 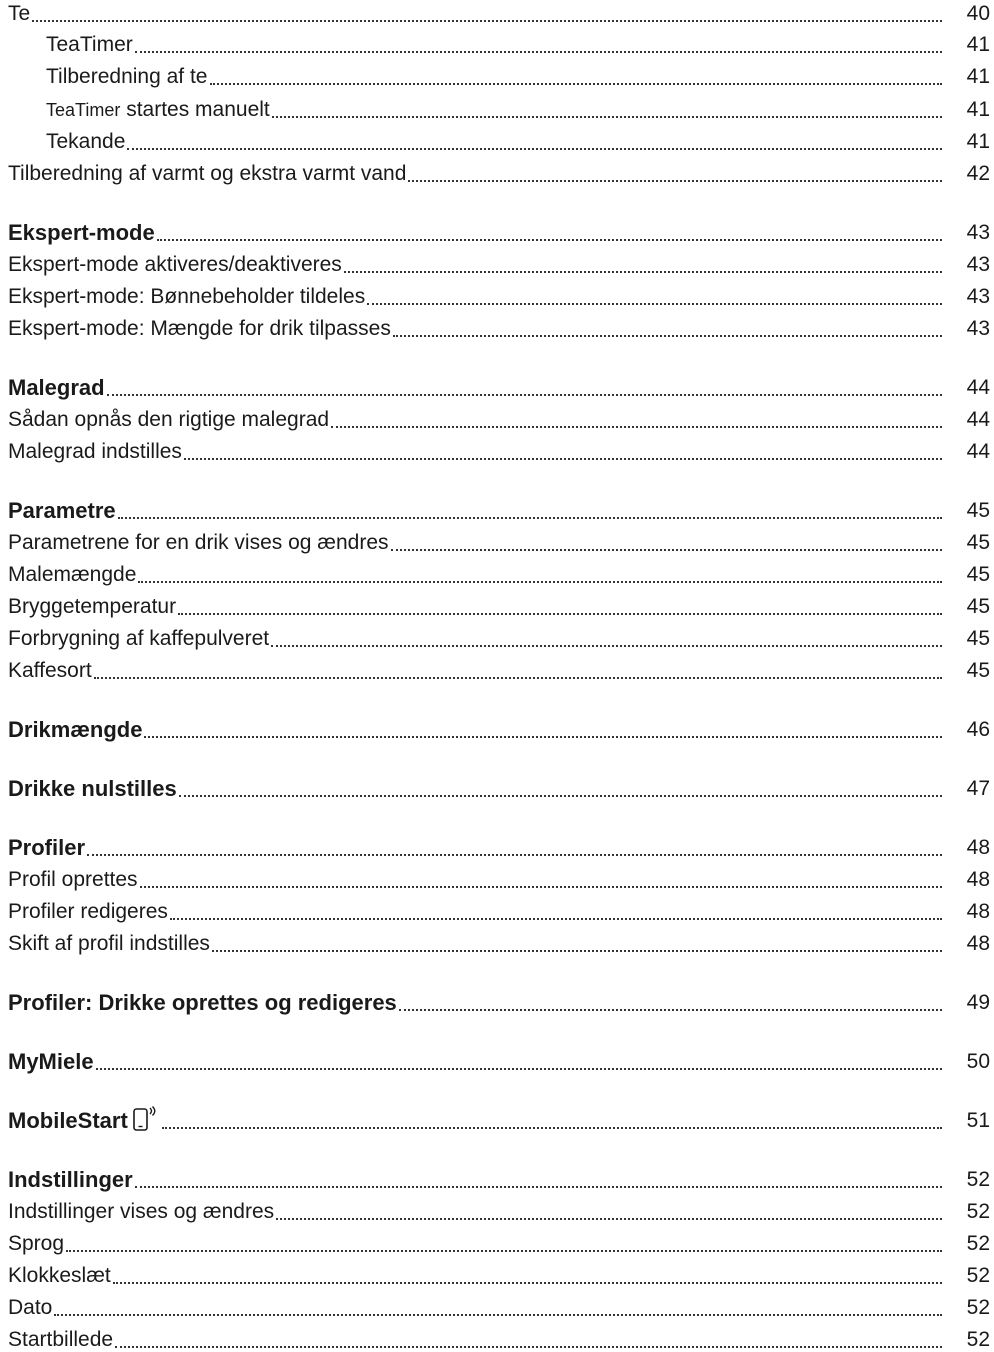 I want to click on toc-entry: Tekande 41, so click(x=518, y=139).